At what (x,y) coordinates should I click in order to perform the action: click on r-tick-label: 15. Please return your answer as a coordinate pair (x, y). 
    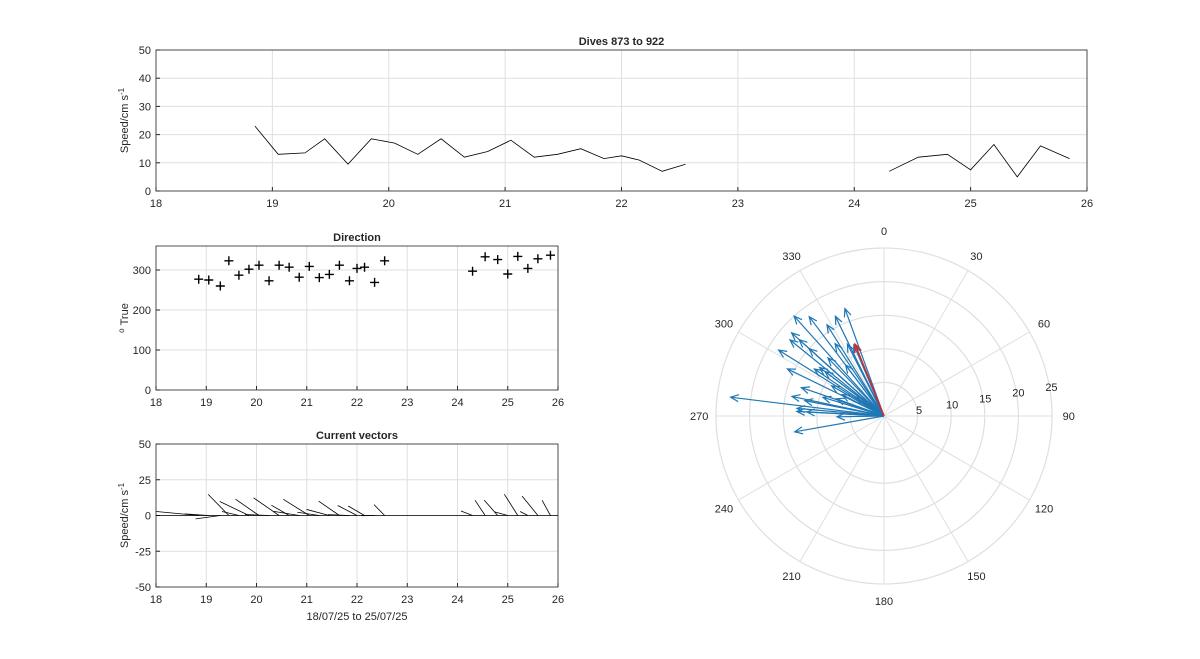
    Looking at the image, I should click on (985, 399).